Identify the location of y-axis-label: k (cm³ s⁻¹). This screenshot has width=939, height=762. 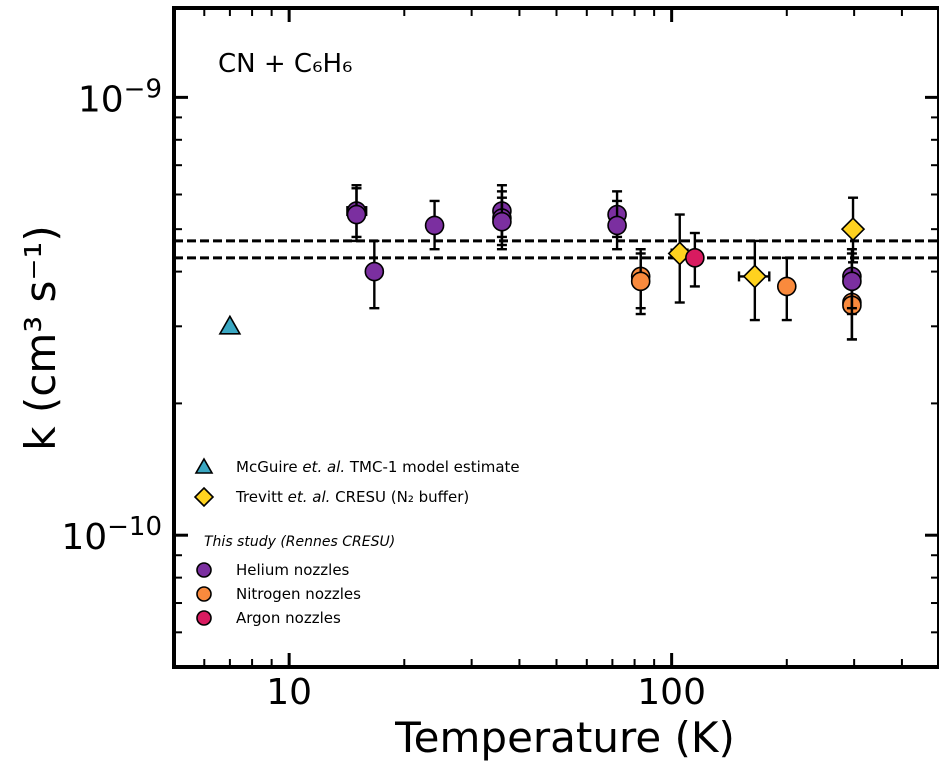
(40, 338).